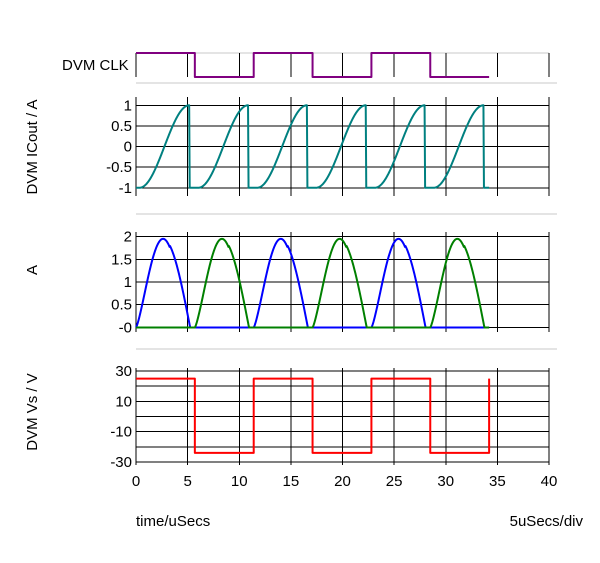 Image resolution: width=600 pixels, height=563 pixels. I want to click on x-tick-label: 15, so click(291, 481).